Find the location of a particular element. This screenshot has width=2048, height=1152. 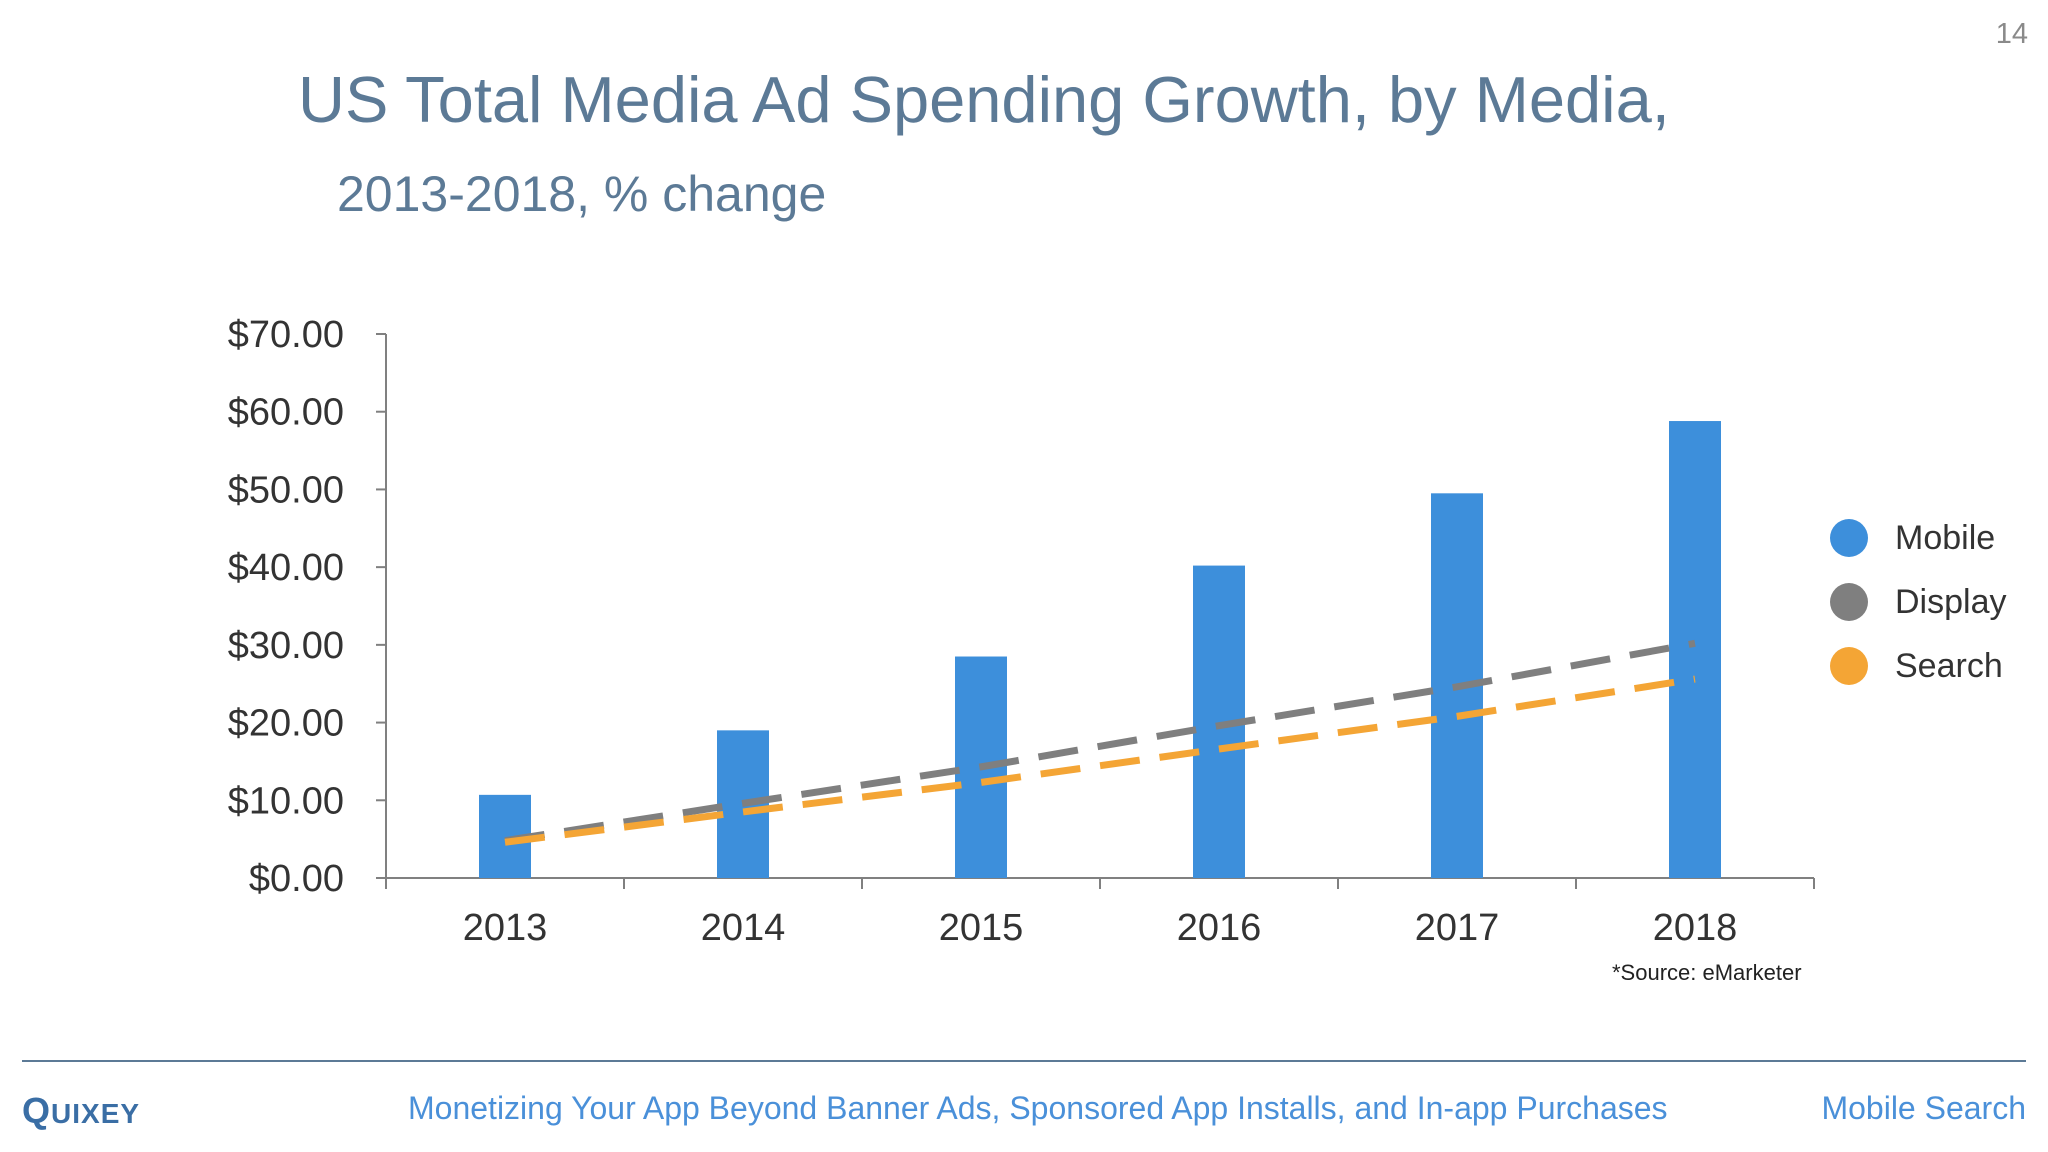

legend-item-mobile: Mobile is located at coordinates (1918, 538).